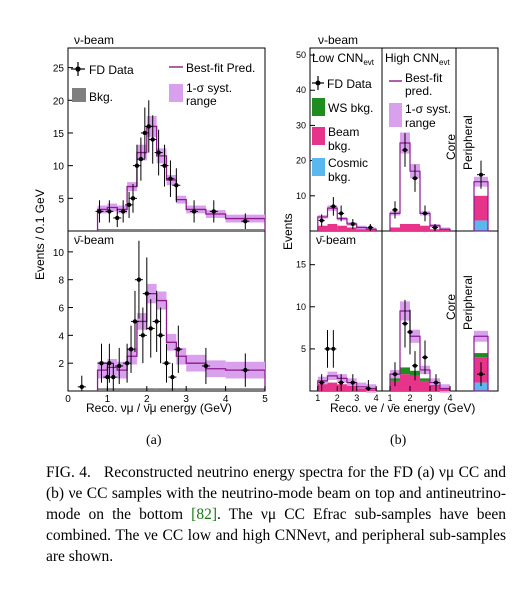 Image resolution: width=528 pixels, height=590 pixels. I want to click on a-top-prediction-line, so click(181, 178).